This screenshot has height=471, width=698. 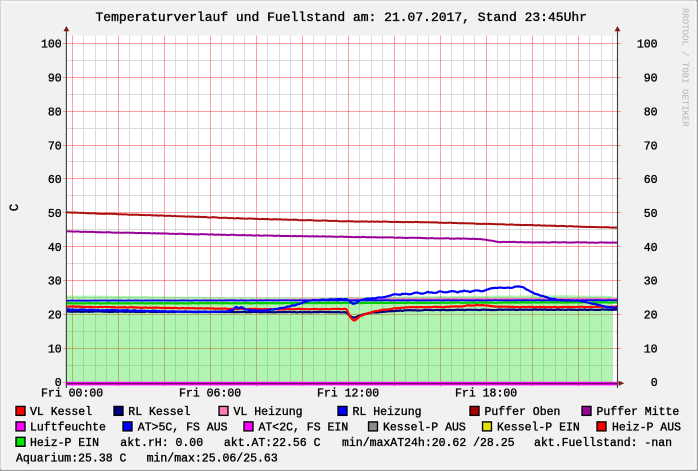 I want to click on svg-text: Fri 12:00, so click(x=348, y=393).